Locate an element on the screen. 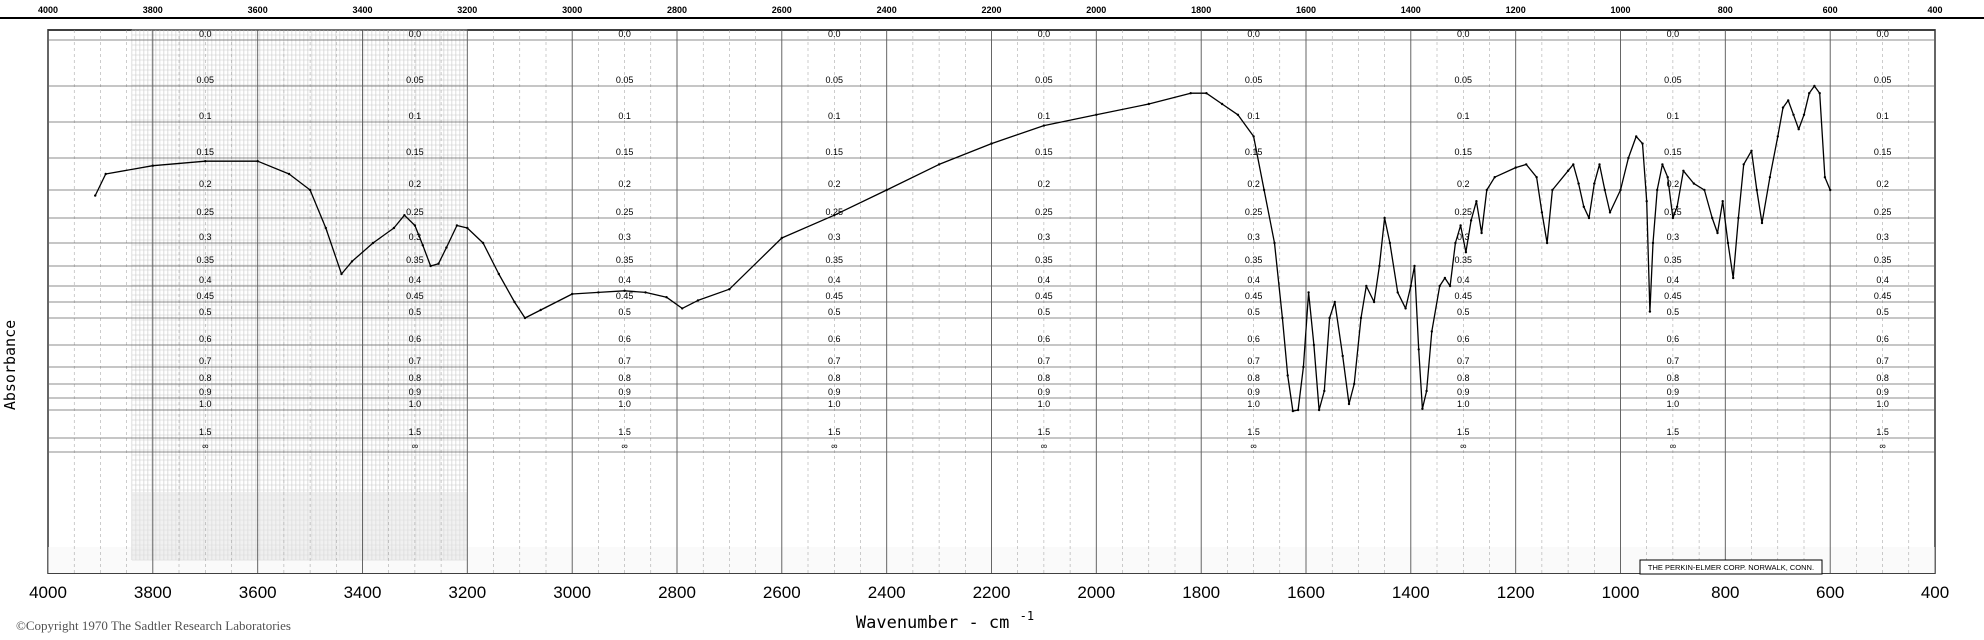 This screenshot has width=1984, height=640. top-tick-label: 600 is located at coordinates (1830, 10).